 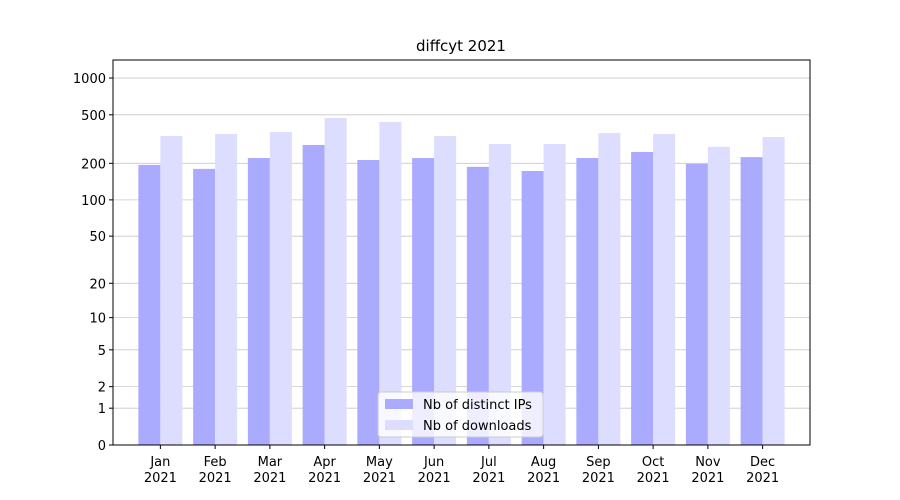 What do you see at coordinates (102, 446) in the screenshot?
I see `y-tick-label: 0` at bounding box center [102, 446].